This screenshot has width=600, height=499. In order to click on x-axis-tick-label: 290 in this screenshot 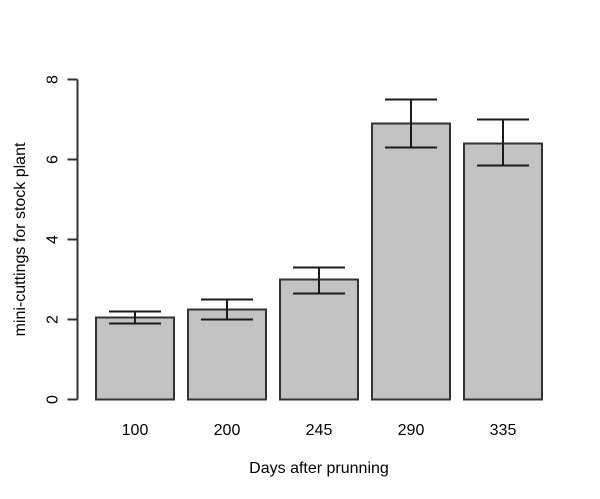, I will do `click(411, 430)`.